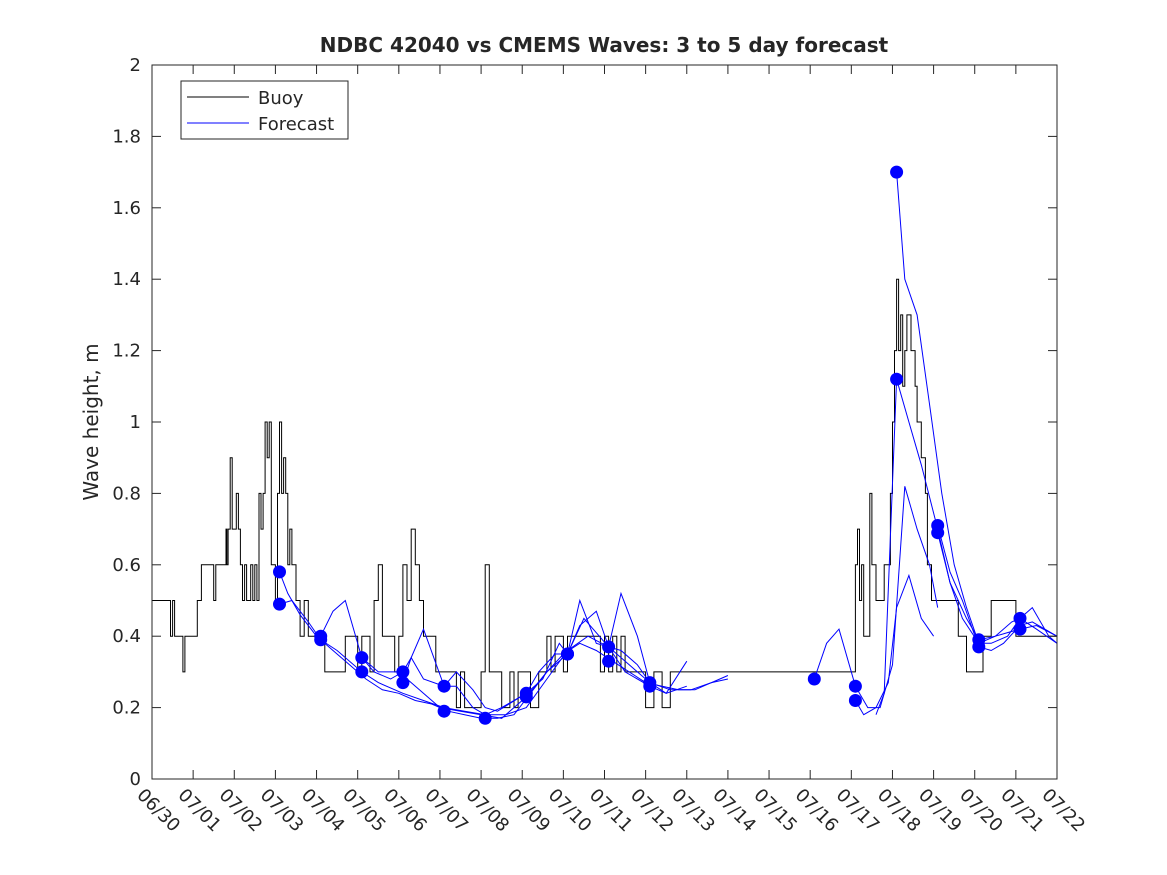 Image resolution: width=1167 pixels, height=875 pixels. Describe the element at coordinates (91, 421) in the screenshot. I see `y-axis-label: Wave height, m` at that location.